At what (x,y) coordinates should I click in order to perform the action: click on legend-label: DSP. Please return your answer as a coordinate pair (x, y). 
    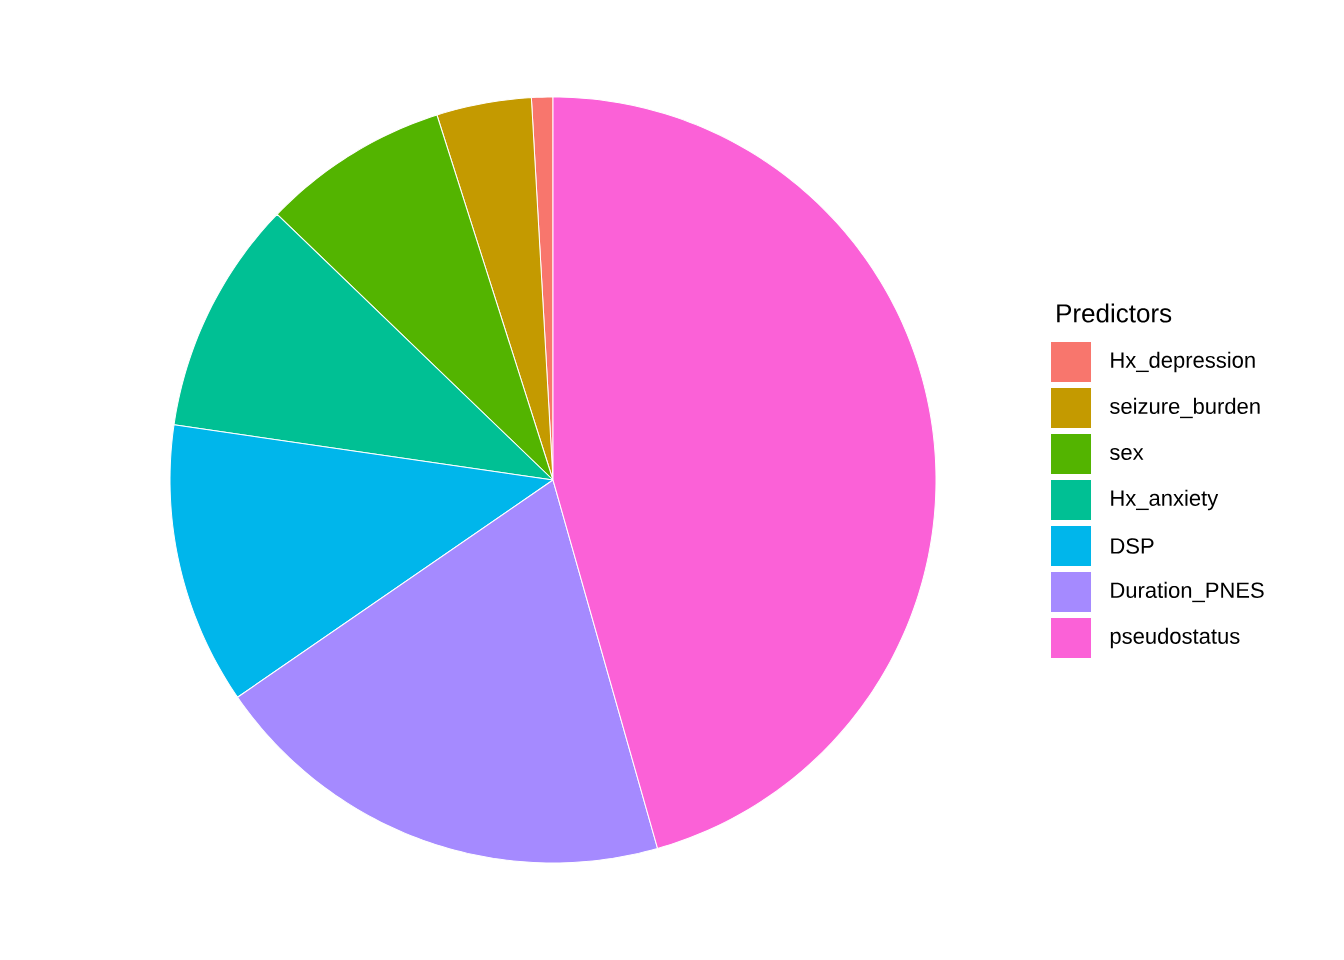
    Looking at the image, I should click on (1132, 546).